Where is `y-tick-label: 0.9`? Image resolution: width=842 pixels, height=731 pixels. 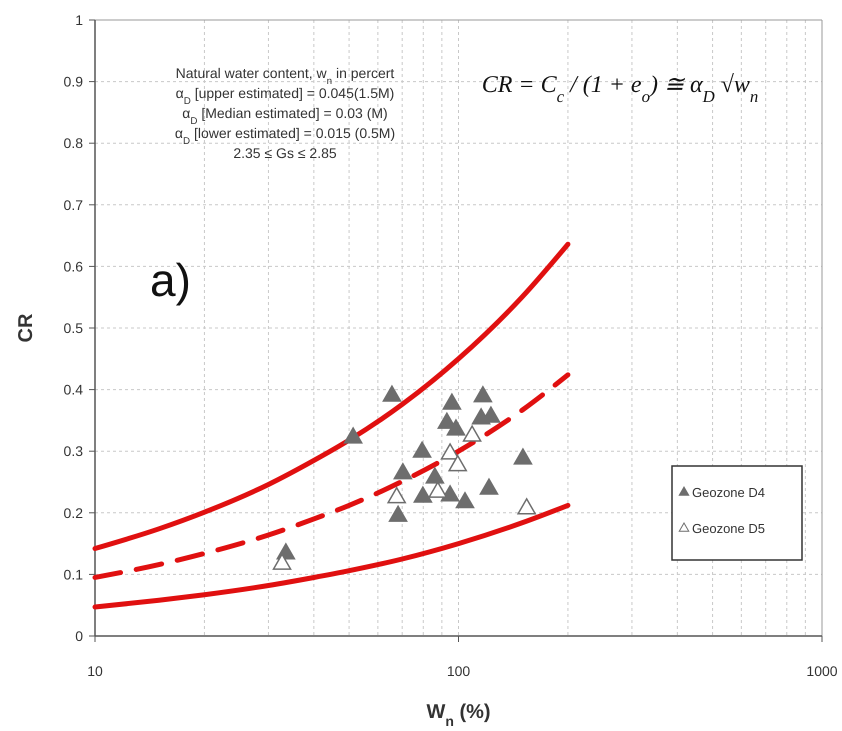 y-tick-label: 0.9 is located at coordinates (74, 82).